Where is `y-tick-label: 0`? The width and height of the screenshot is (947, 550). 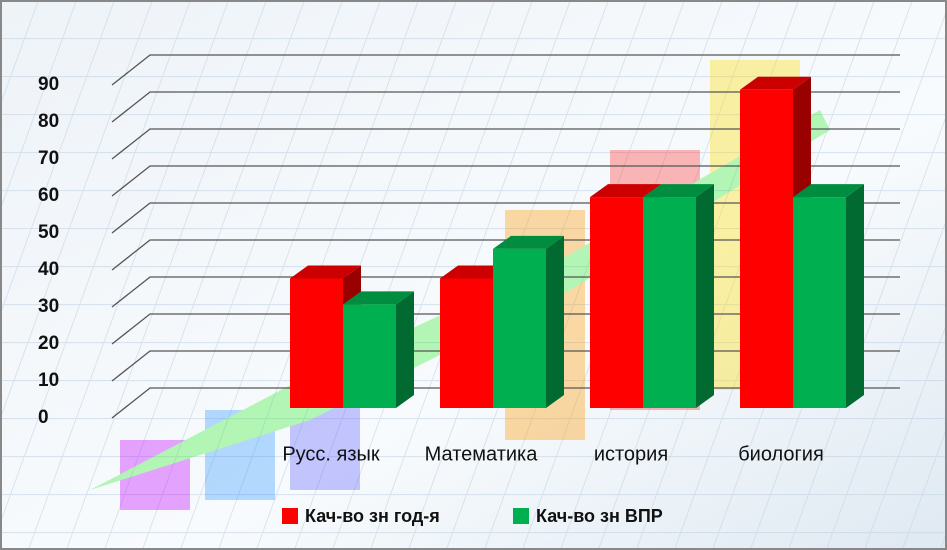 y-tick-label: 0 is located at coordinates (43, 417).